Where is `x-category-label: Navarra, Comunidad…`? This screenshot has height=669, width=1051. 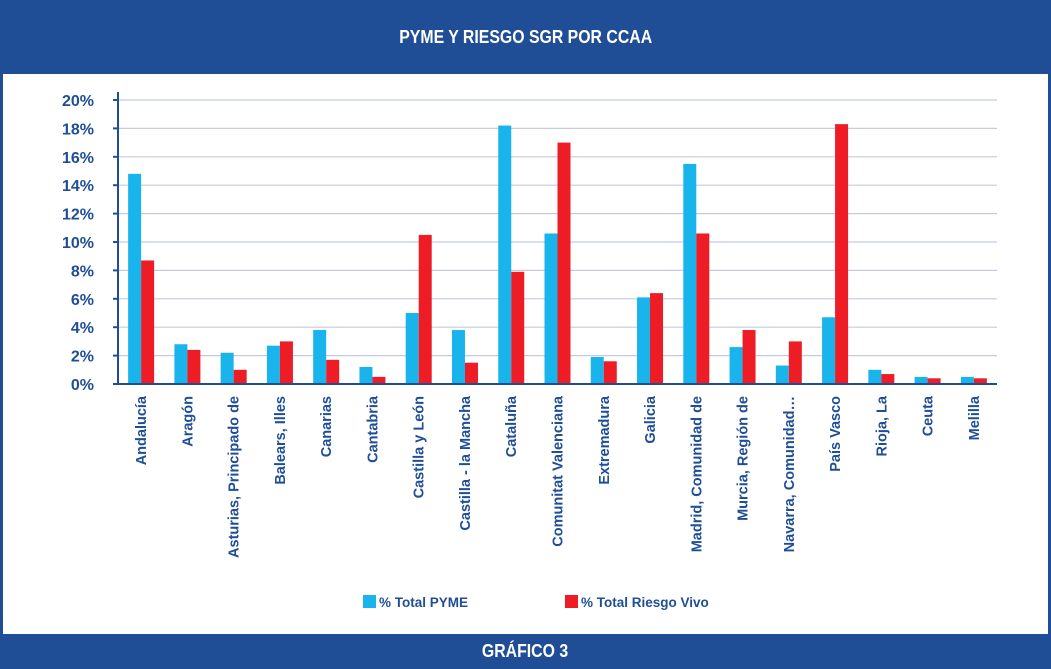
x-category-label: Navarra, Comunidad… is located at coordinates (790, 474).